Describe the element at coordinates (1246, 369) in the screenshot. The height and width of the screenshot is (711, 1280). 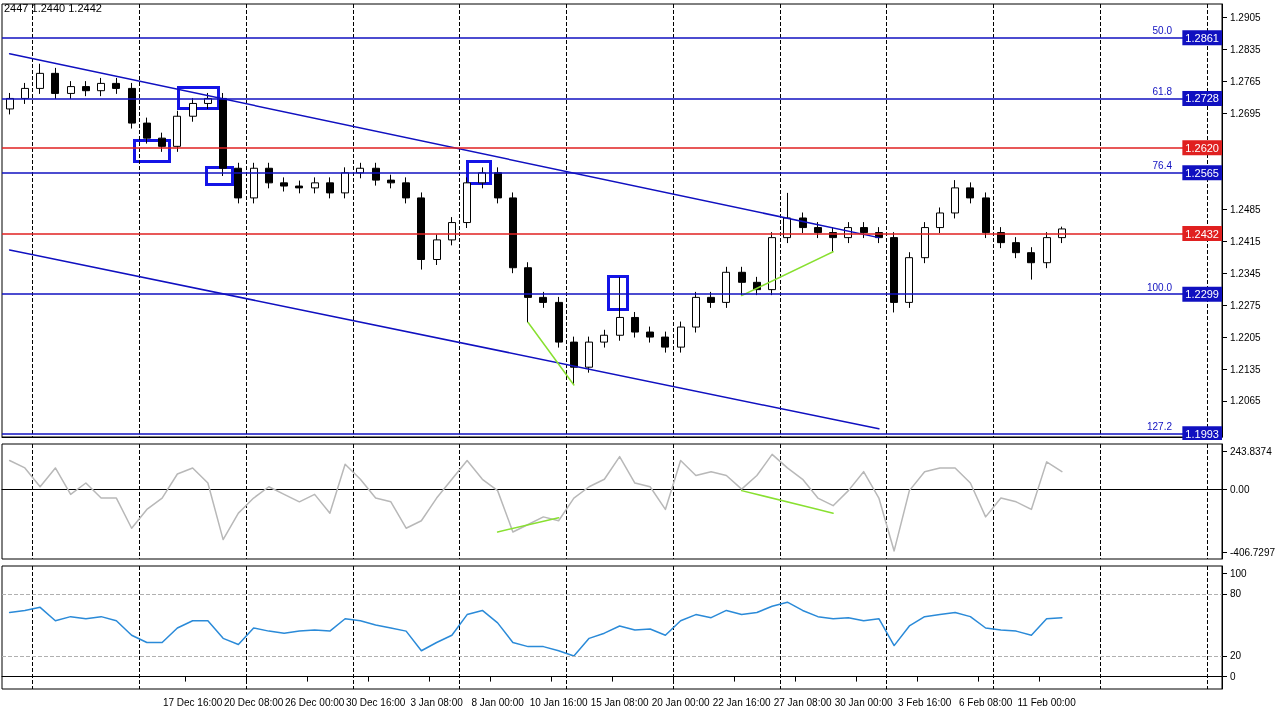
I see `y-tick-label: 1.2135` at that location.